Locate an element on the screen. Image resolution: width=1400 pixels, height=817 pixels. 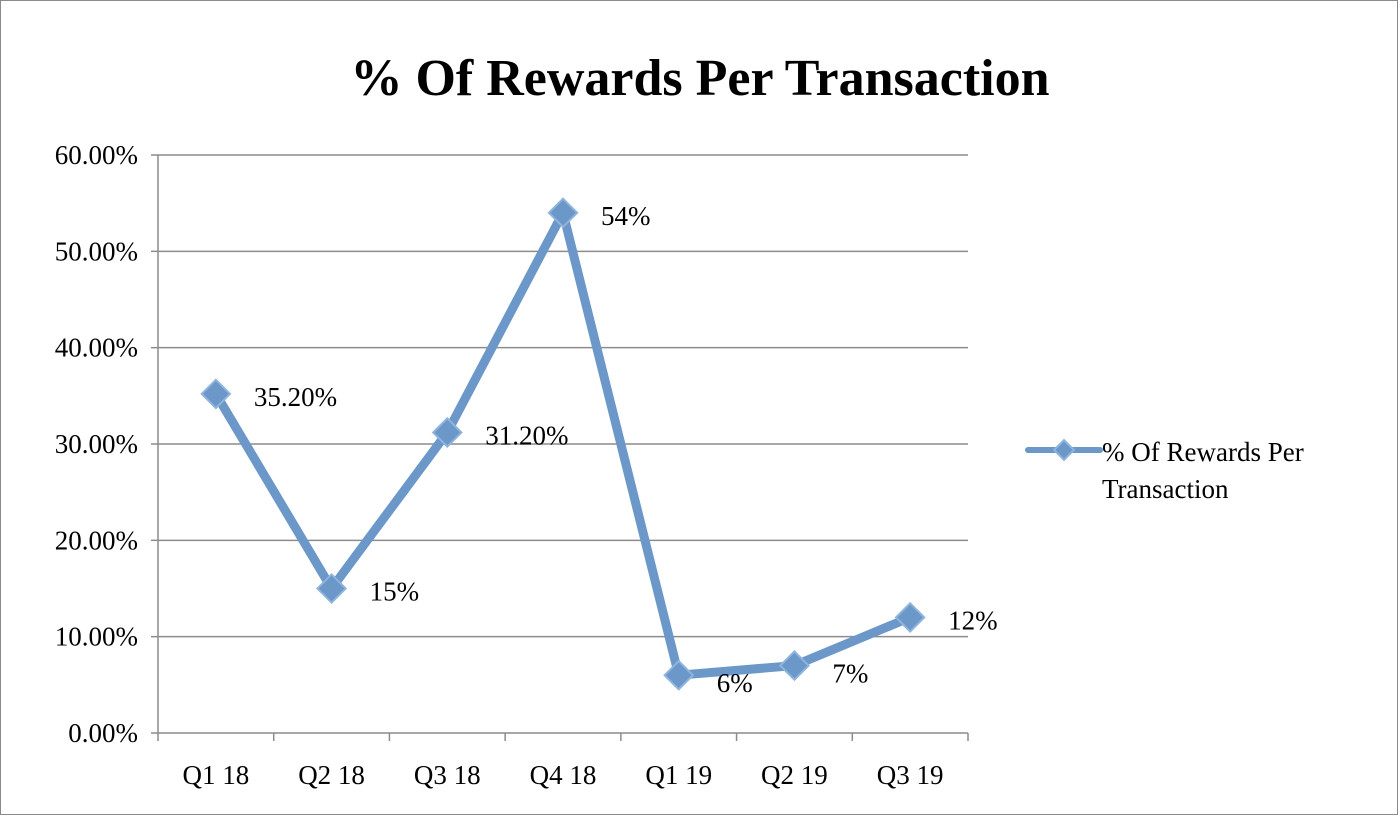
y-tick-label: 0.00% is located at coordinates (103, 733).